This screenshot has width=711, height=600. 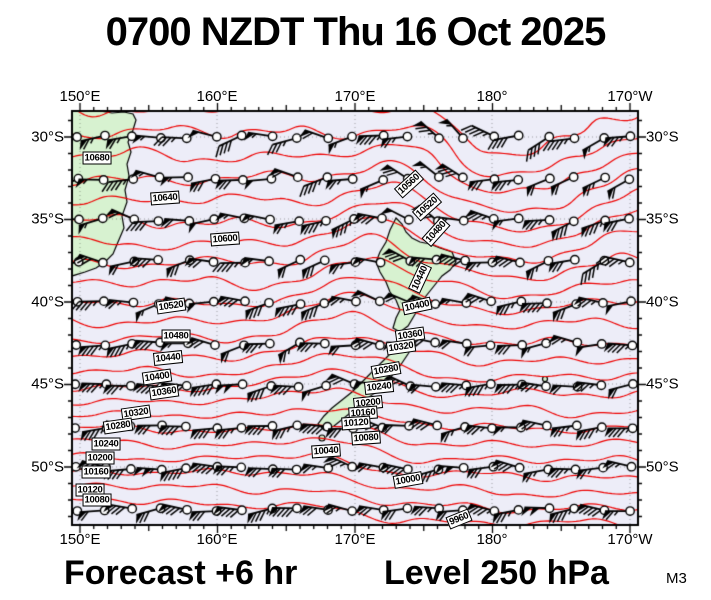 I want to click on contour-value-label: 10040, so click(x=326, y=451).